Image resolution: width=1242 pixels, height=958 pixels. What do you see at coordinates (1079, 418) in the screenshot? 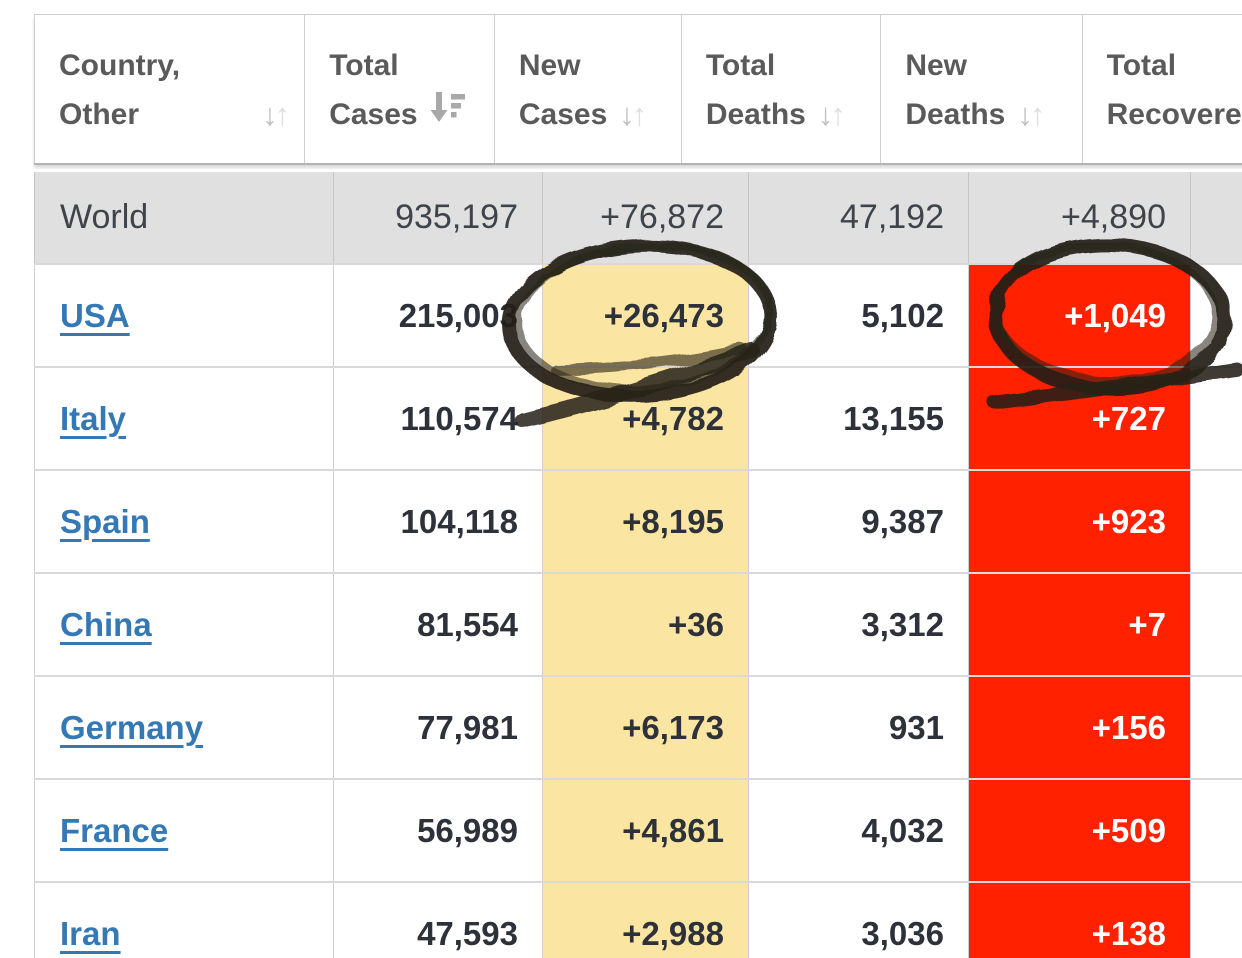
I see `new-deaths-value: +727` at bounding box center [1079, 418].